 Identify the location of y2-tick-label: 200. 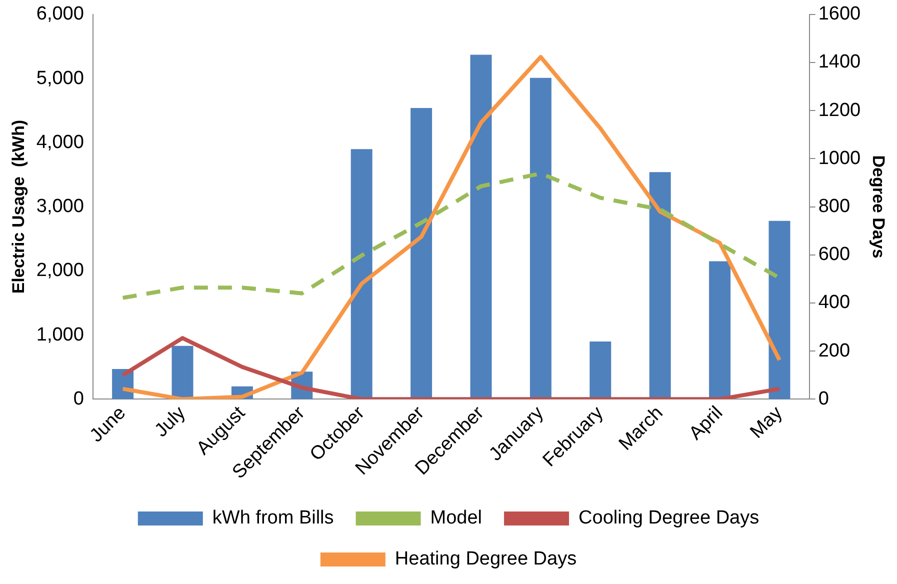
(834, 351).